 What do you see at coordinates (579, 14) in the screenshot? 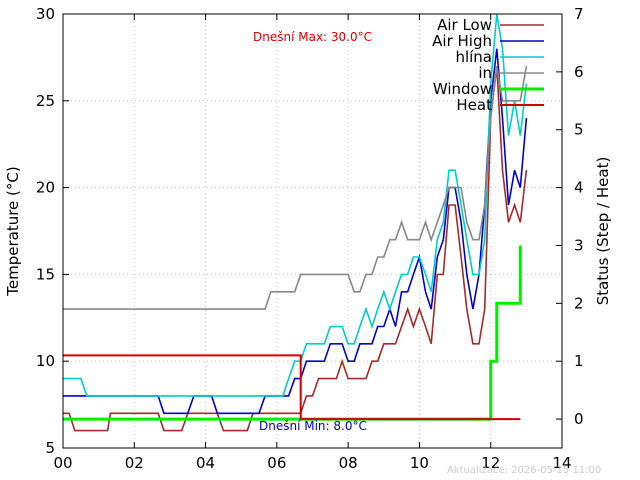
I see `y2-tick-label: 7` at bounding box center [579, 14].